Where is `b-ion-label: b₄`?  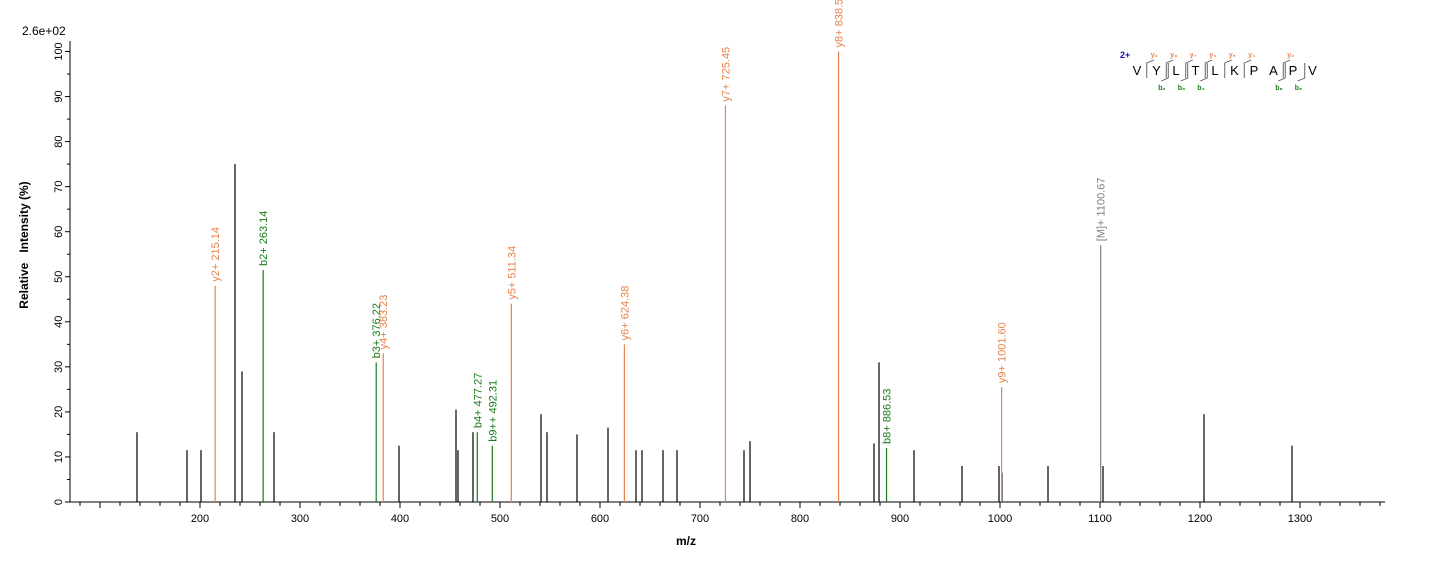
b-ion-label: b₄ is located at coordinates (1201, 88).